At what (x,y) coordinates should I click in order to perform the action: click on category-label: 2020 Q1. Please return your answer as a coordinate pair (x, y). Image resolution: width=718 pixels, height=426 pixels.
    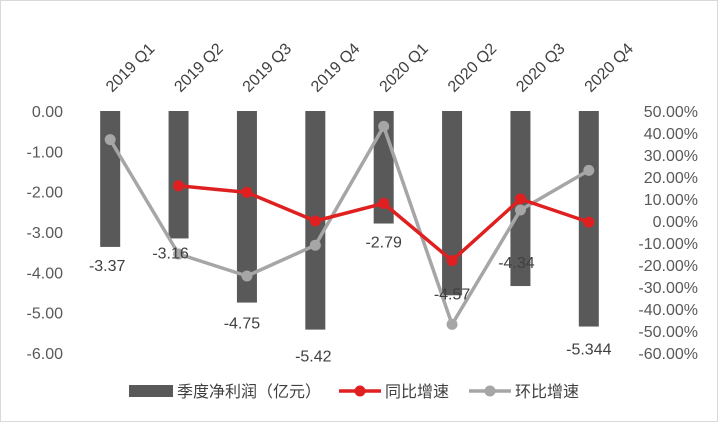
    Looking at the image, I should click on (403, 67).